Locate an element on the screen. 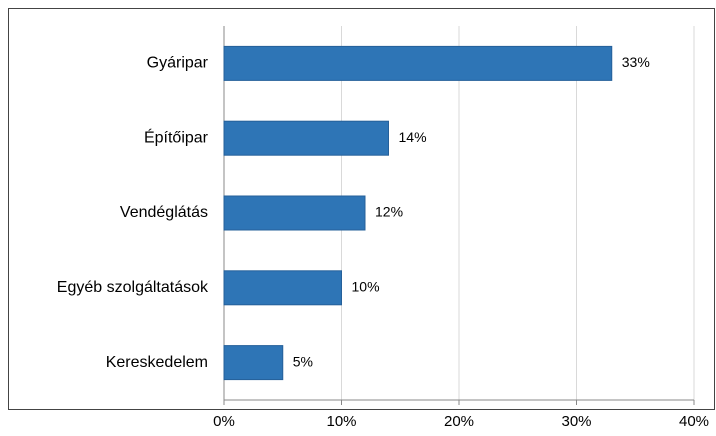 The width and height of the screenshot is (716, 436). y-tick-label: Kereskedelem is located at coordinates (157, 362).